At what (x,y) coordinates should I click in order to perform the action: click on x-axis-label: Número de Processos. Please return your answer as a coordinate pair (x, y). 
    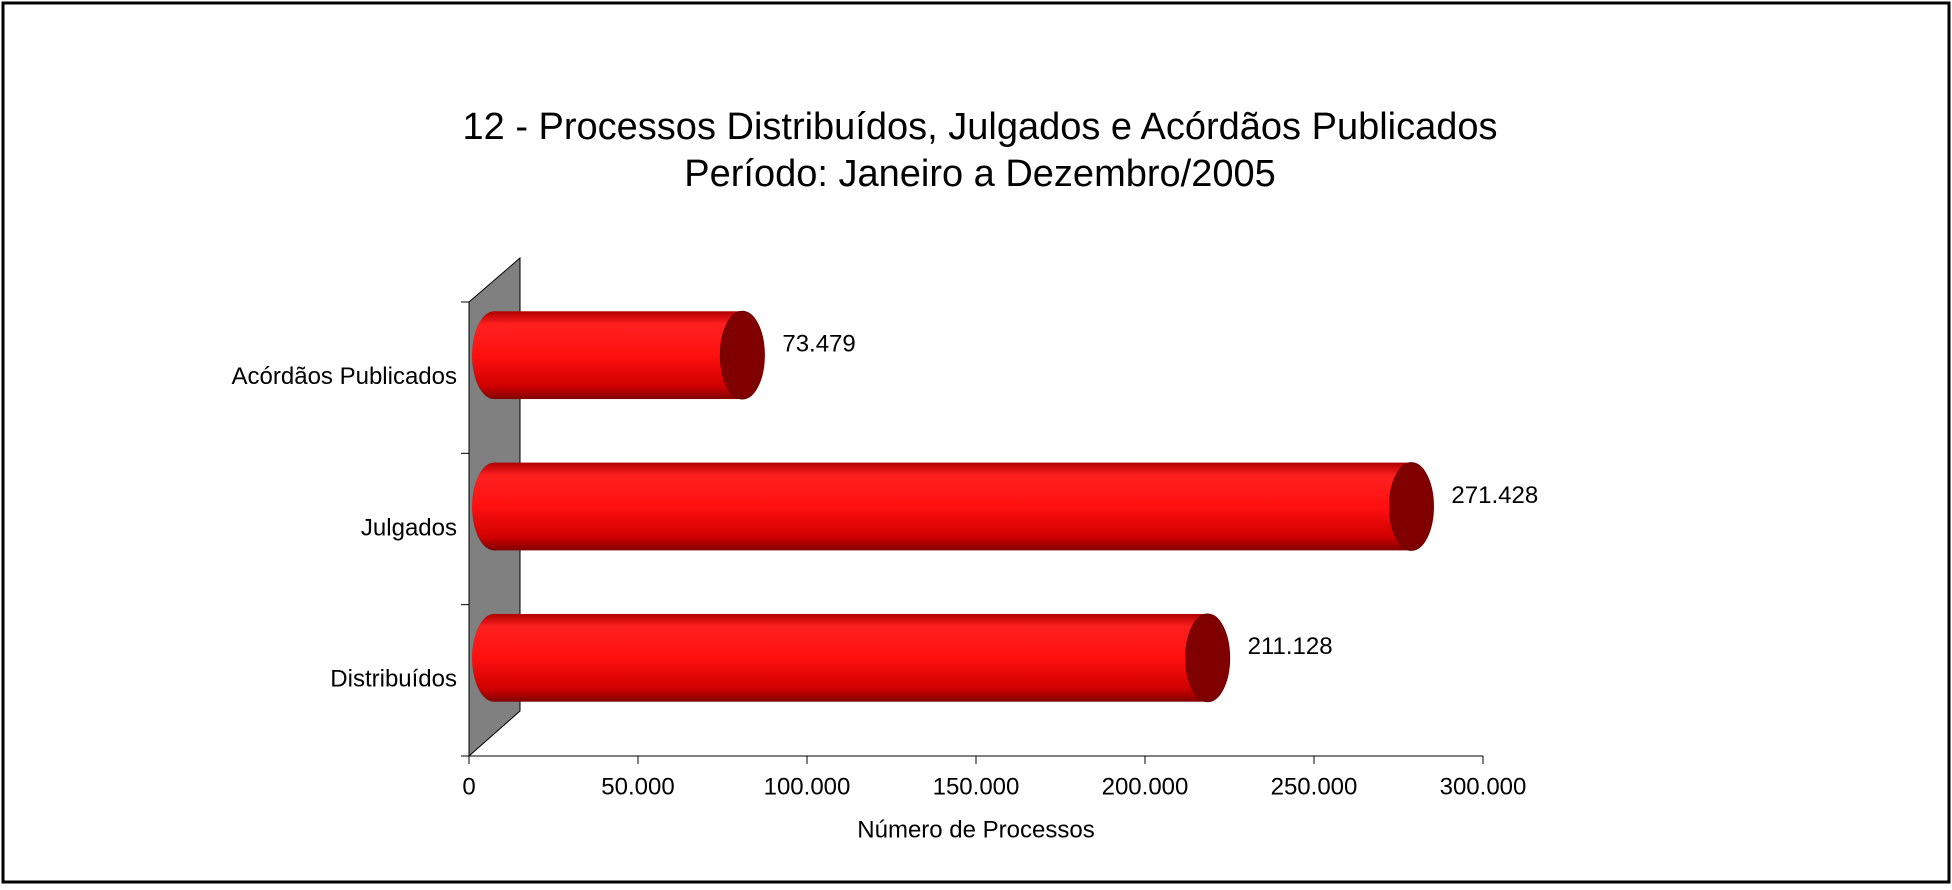
    Looking at the image, I should click on (975, 829).